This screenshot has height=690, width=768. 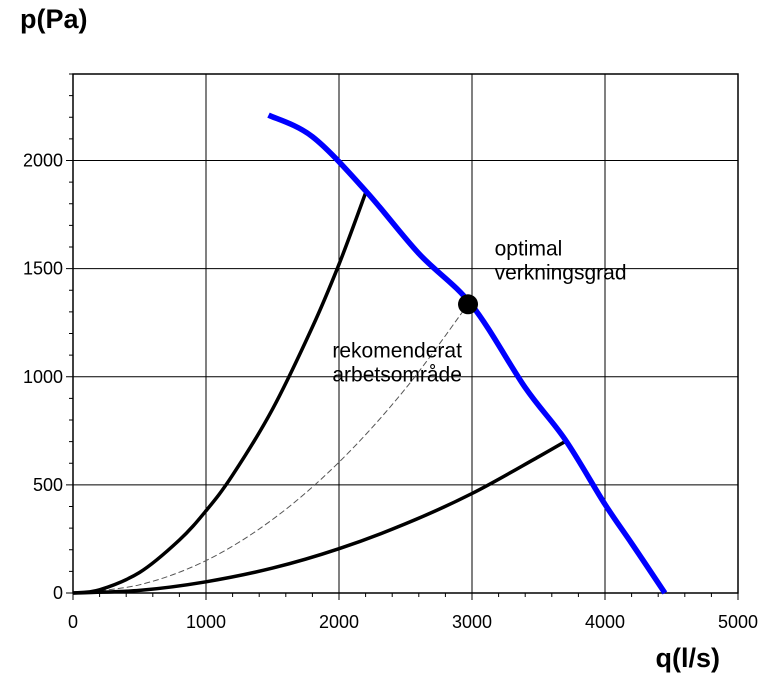 I want to click on system-curve-lower, so click(x=319, y=517).